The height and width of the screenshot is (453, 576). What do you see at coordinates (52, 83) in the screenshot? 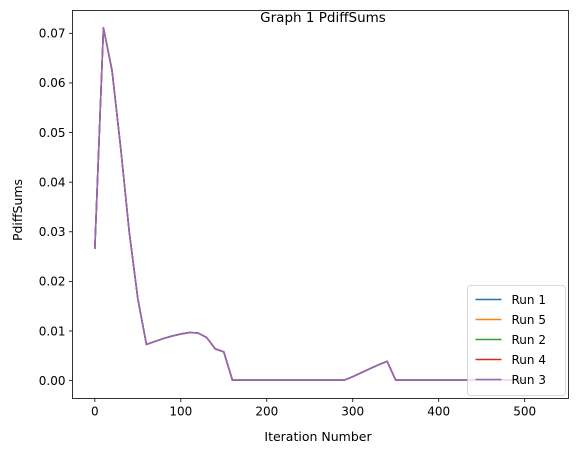
I see `y-tick-label: 0.06` at bounding box center [52, 83].